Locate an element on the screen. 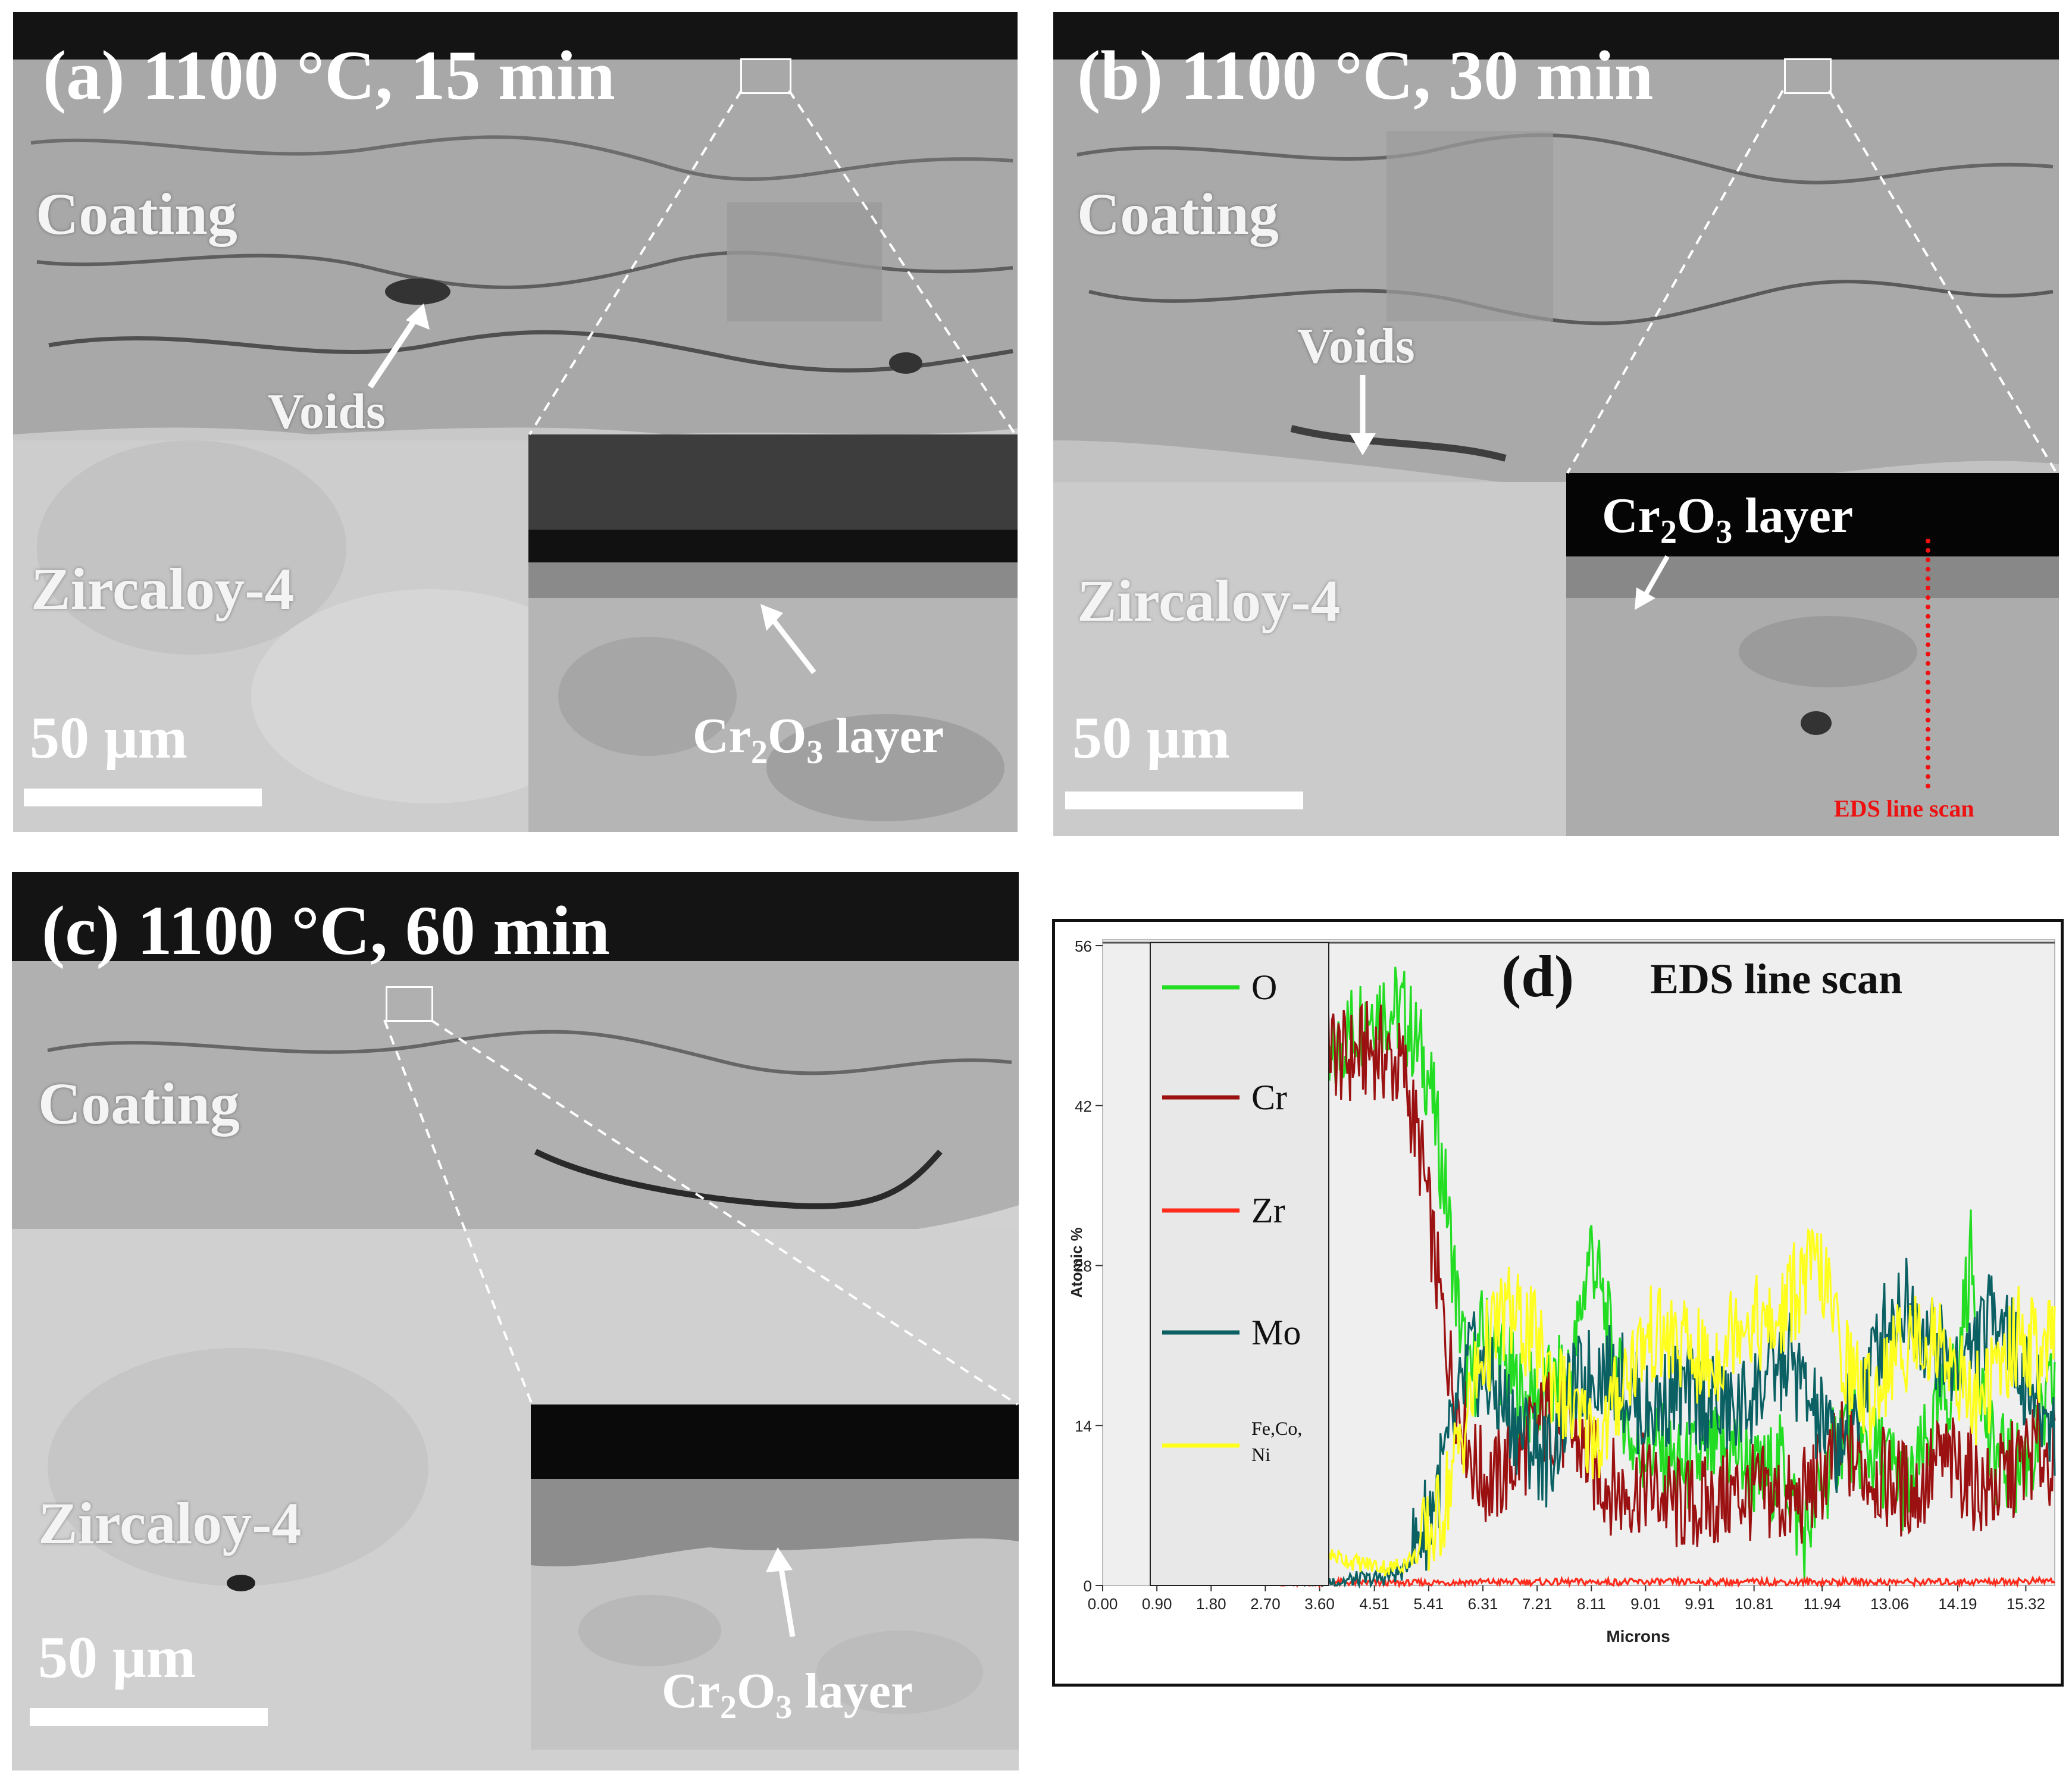 The width and height of the screenshot is (2072, 1783). y-tick-label: 28 is located at coordinates (1083, 1267).